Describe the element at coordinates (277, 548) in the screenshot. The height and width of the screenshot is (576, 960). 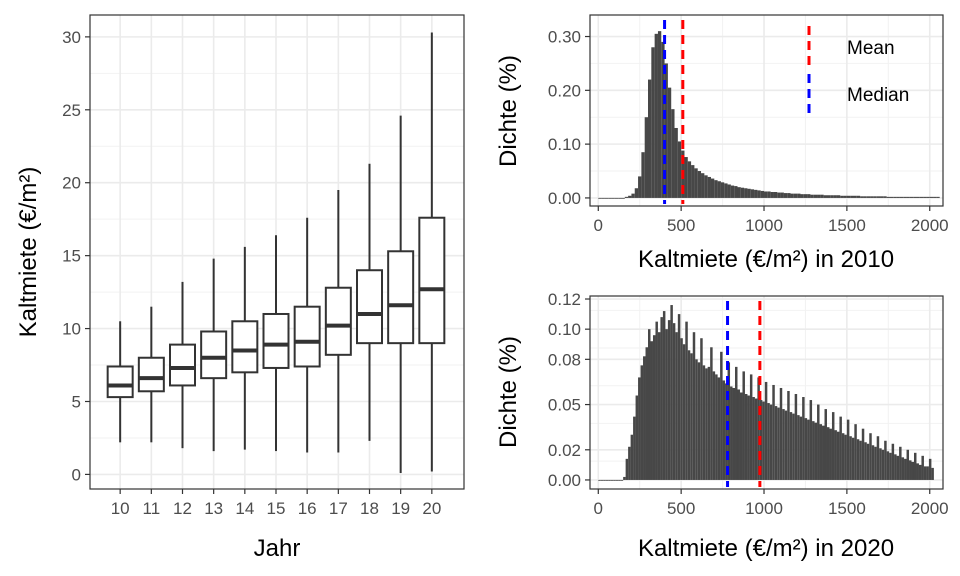
I see `boxplot-x-axis-title: Jahr` at that location.